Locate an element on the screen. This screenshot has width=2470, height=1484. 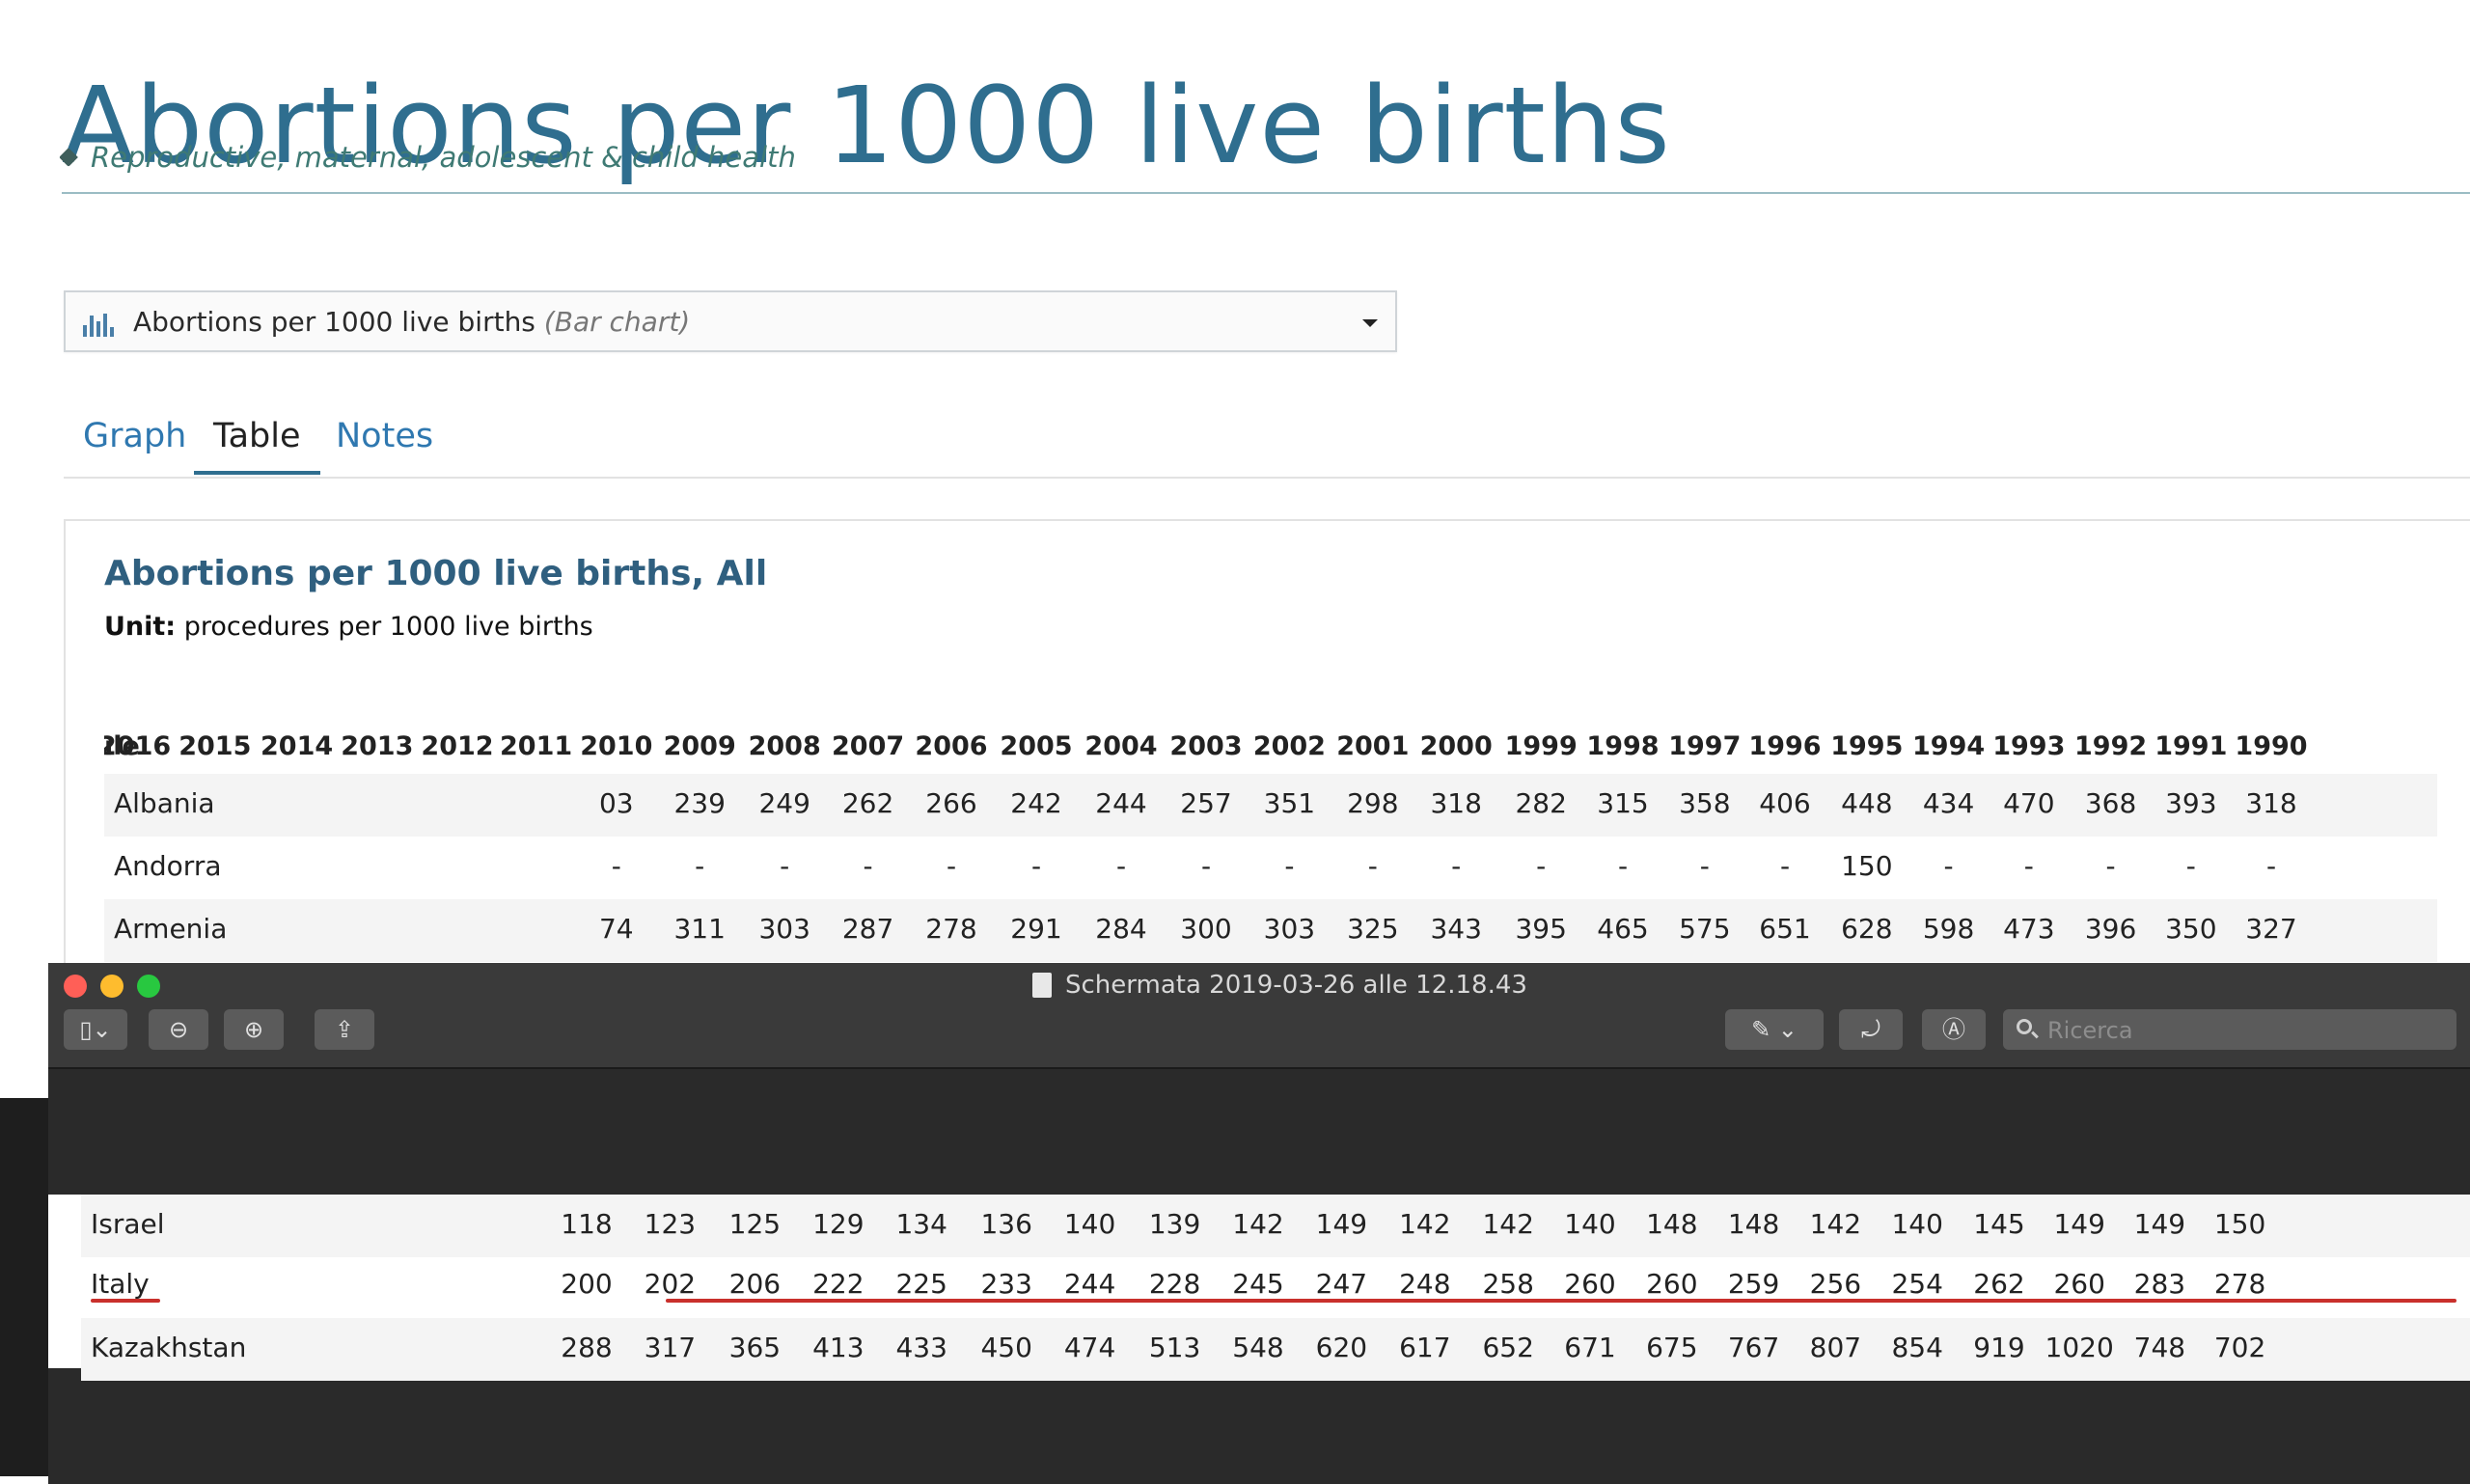
value-cell: 470 is located at coordinates (2029, 803).